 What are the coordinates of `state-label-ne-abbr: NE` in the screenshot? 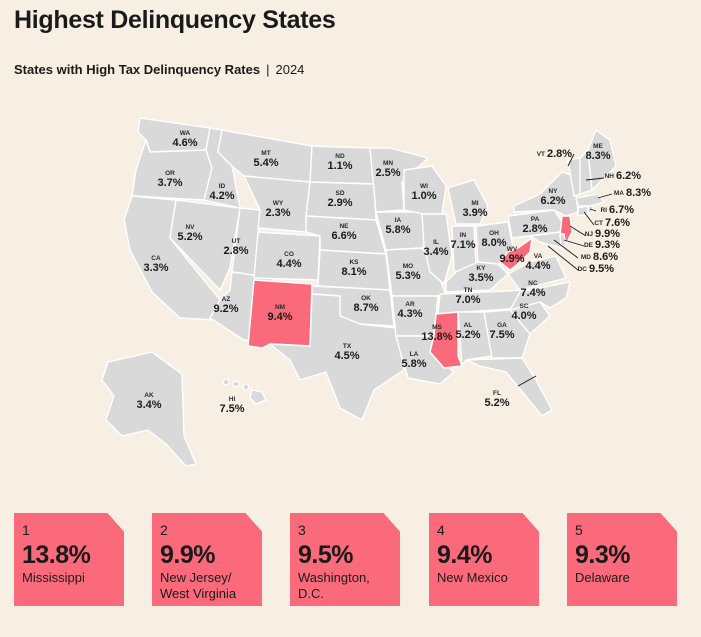 It's located at (344, 226).